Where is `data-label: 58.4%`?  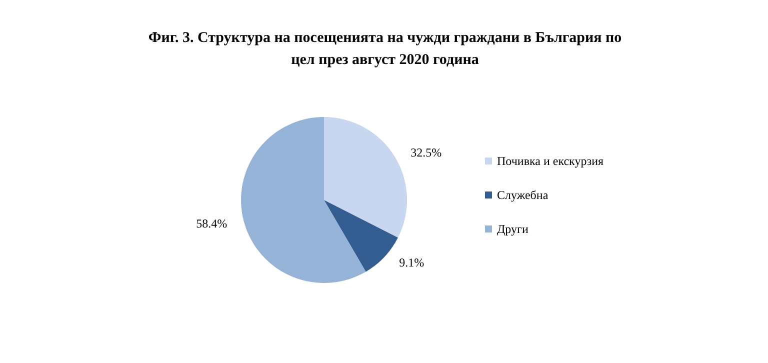
data-label: 58.4% is located at coordinates (212, 223).